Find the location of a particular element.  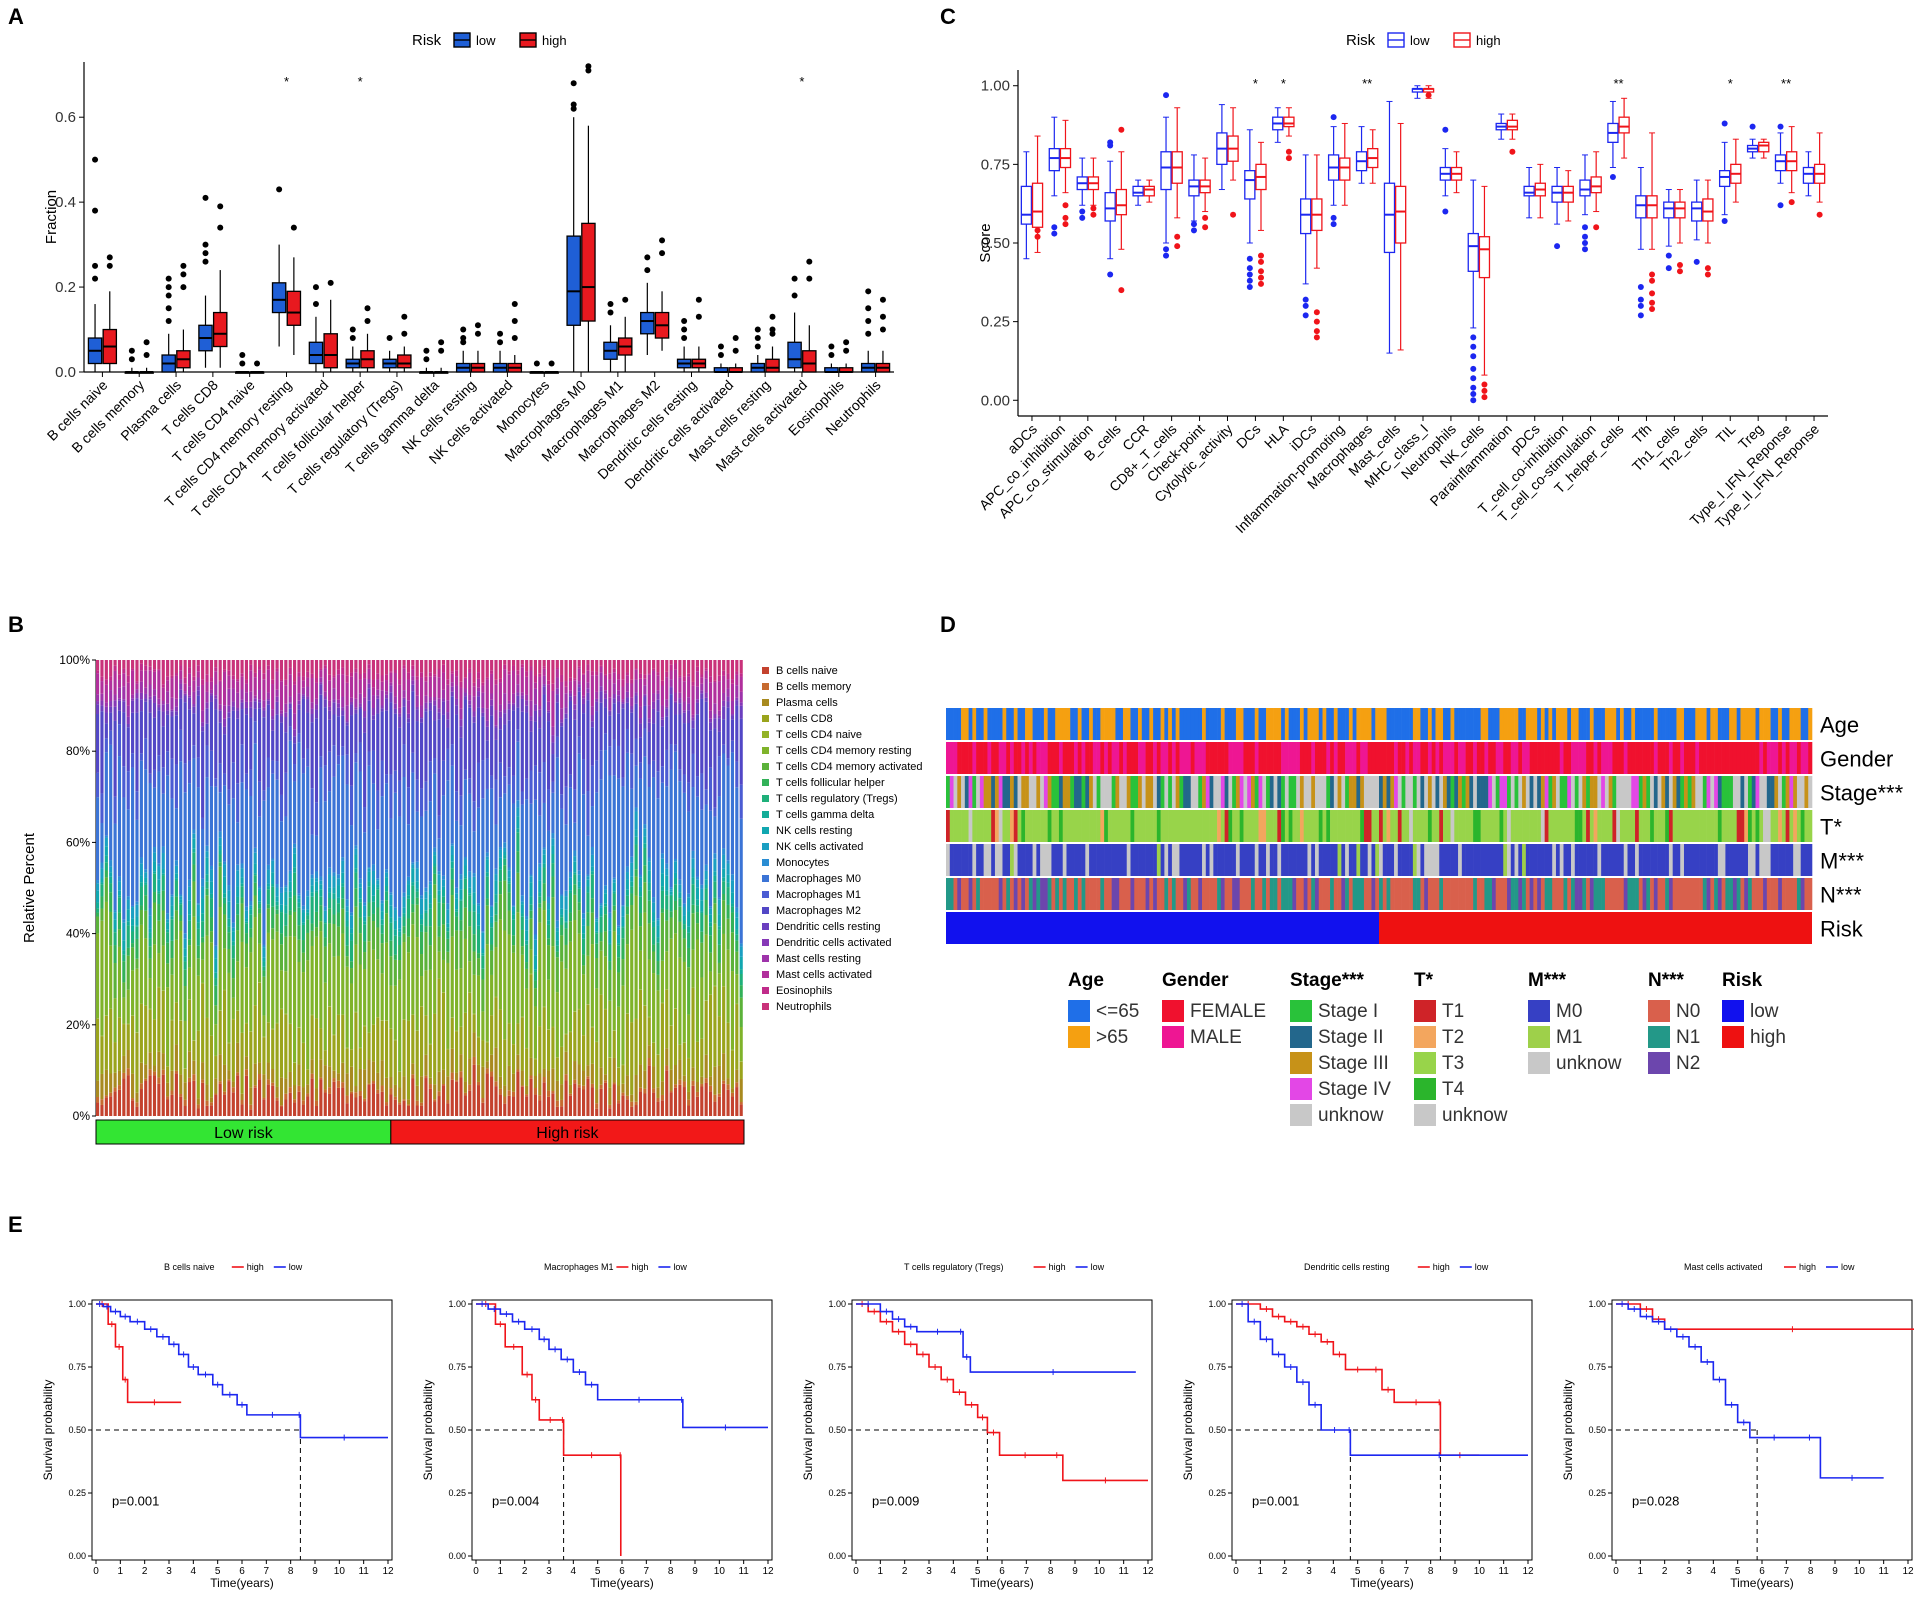

box-low is located at coordinates (1026, 205).